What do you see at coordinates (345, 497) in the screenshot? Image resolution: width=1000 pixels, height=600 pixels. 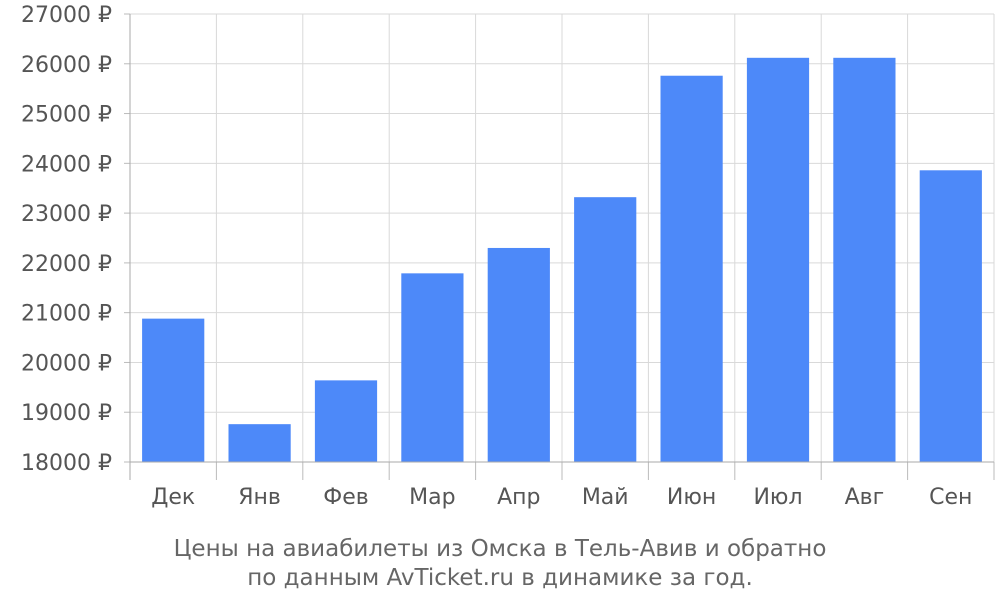 I see `x-tick-label: Фев` at bounding box center [345, 497].